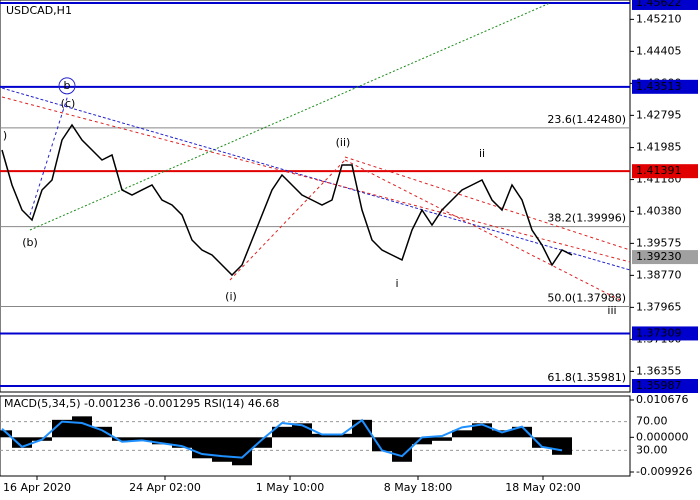 The width and height of the screenshot is (700, 500). Describe the element at coordinates (652, 449) in the screenshot. I see `rsi-tick-label: 30.00` at that location.